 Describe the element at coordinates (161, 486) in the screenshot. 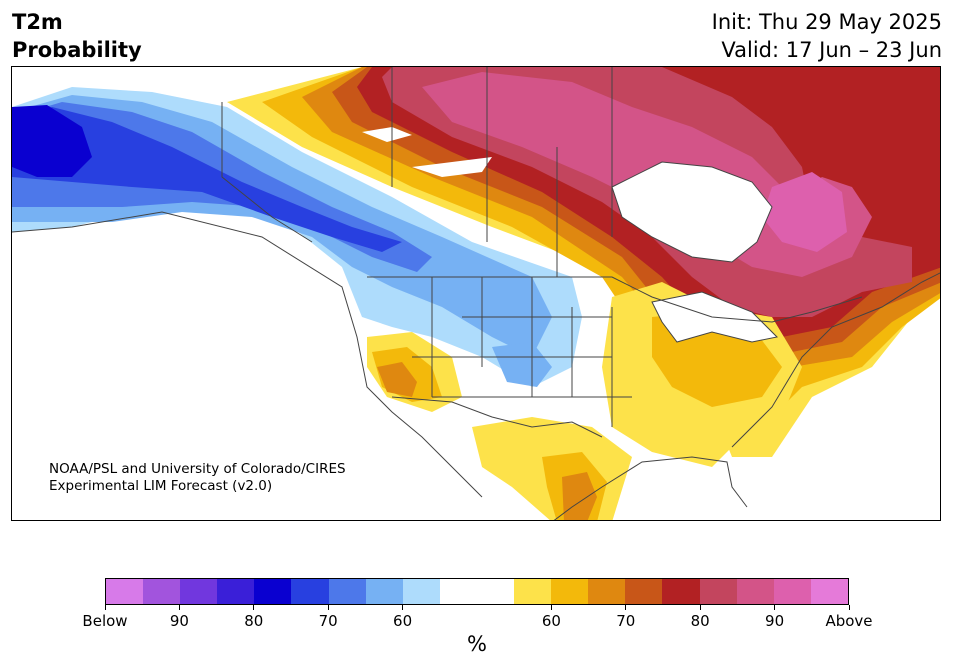

I see `credit-line-2: Experimental LIM Forecast (v2.0)` at that location.